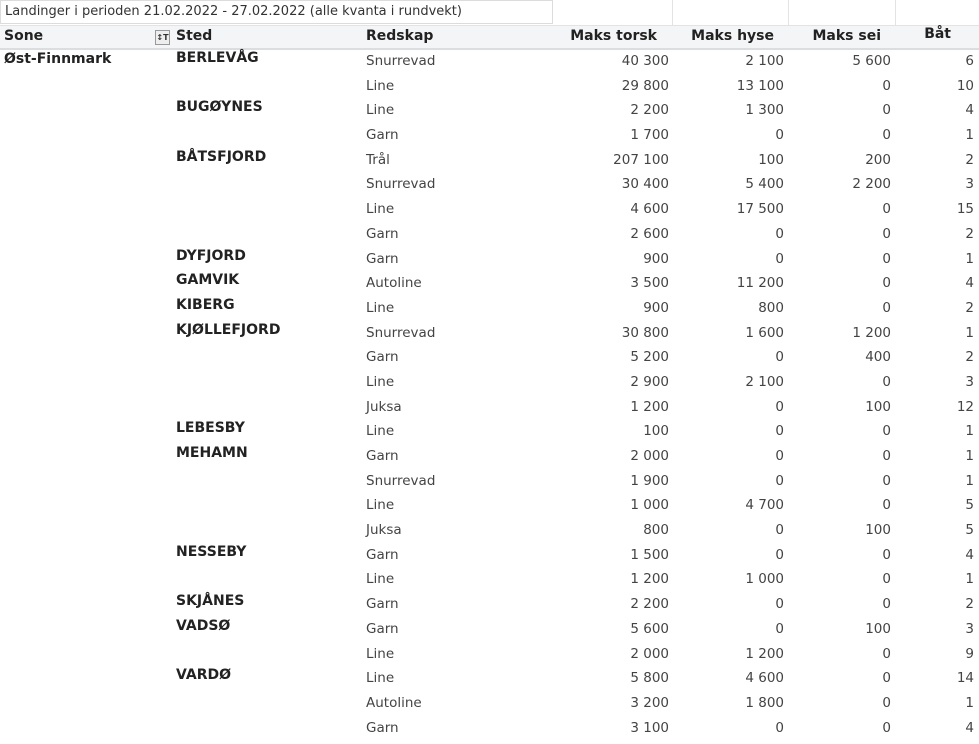  What do you see at coordinates (212, 453) in the screenshot?
I see `sted-cell: MEHAMN` at bounding box center [212, 453].